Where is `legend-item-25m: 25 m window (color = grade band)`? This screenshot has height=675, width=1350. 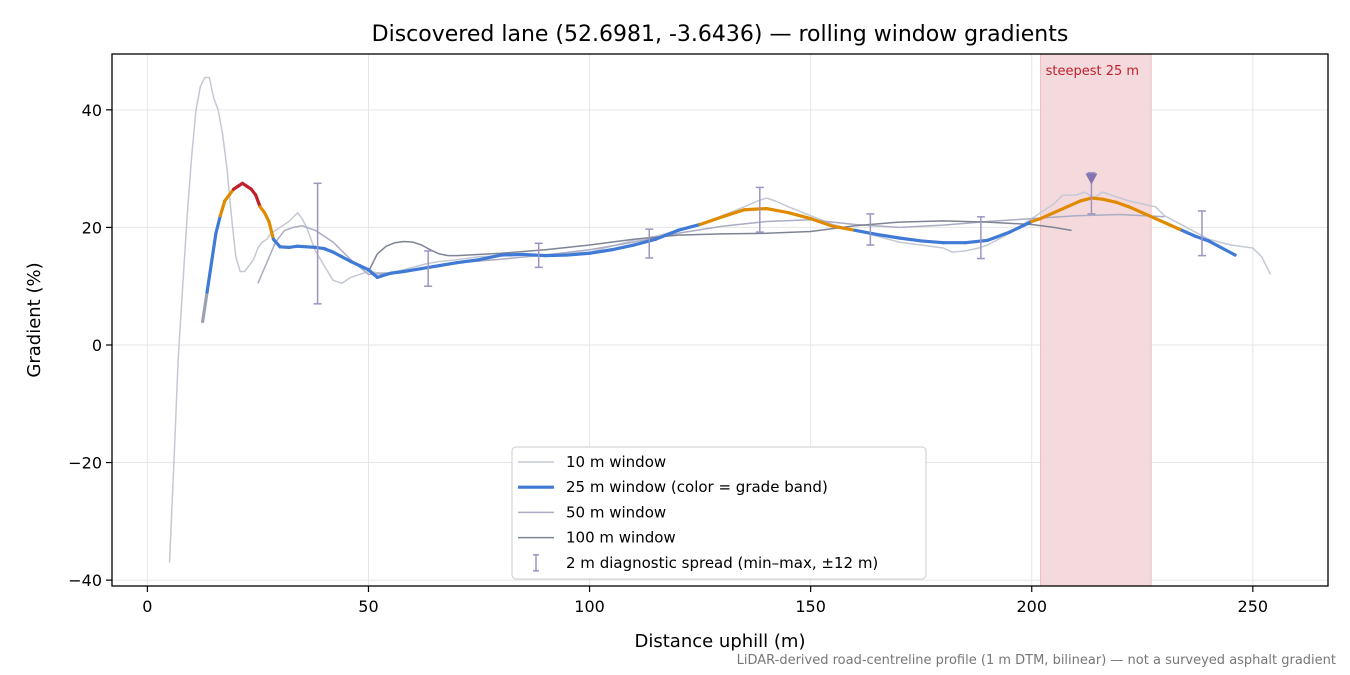 legend-item-25m: 25 m window (color = grade band) is located at coordinates (673, 487).